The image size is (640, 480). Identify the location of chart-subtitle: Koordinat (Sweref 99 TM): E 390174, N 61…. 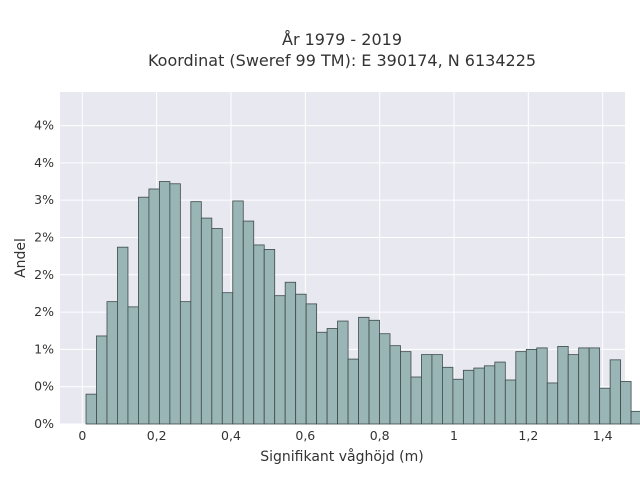
(342, 60).